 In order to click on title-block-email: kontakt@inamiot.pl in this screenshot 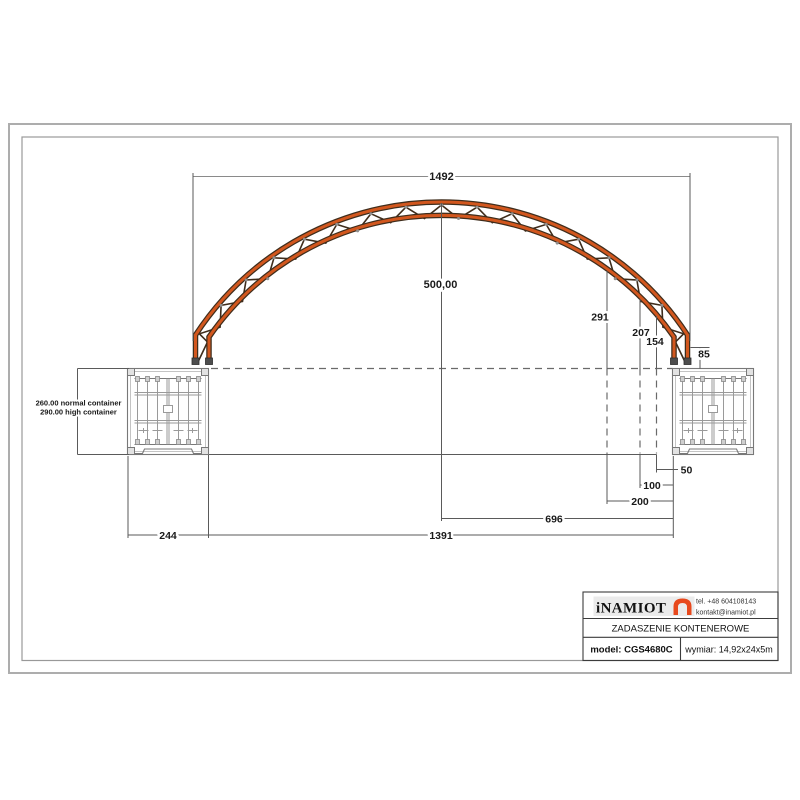, I will do `click(726, 613)`.